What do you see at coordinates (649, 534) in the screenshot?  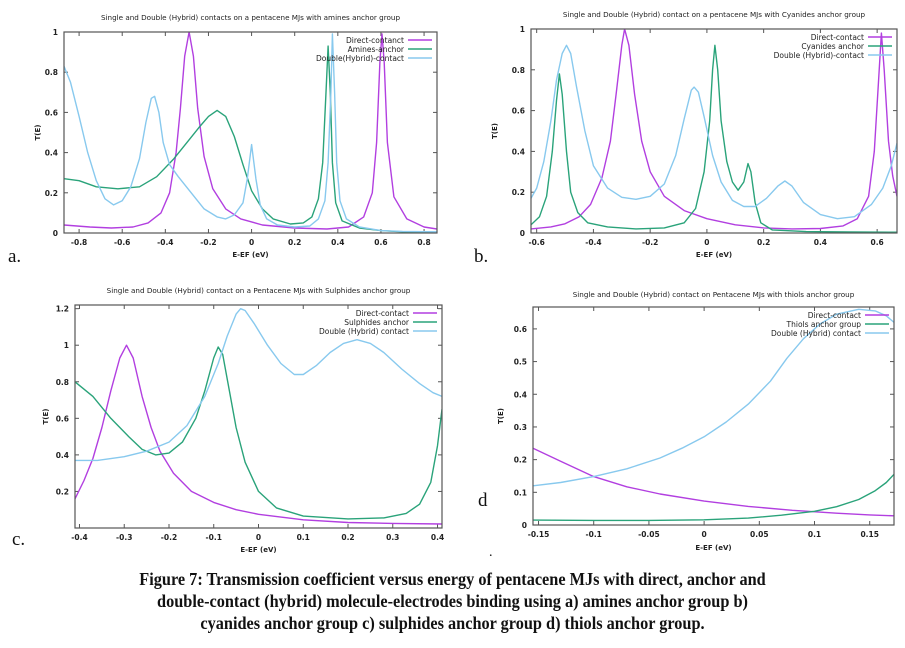 I see `x-tick-label: -0.05` at bounding box center [649, 534].